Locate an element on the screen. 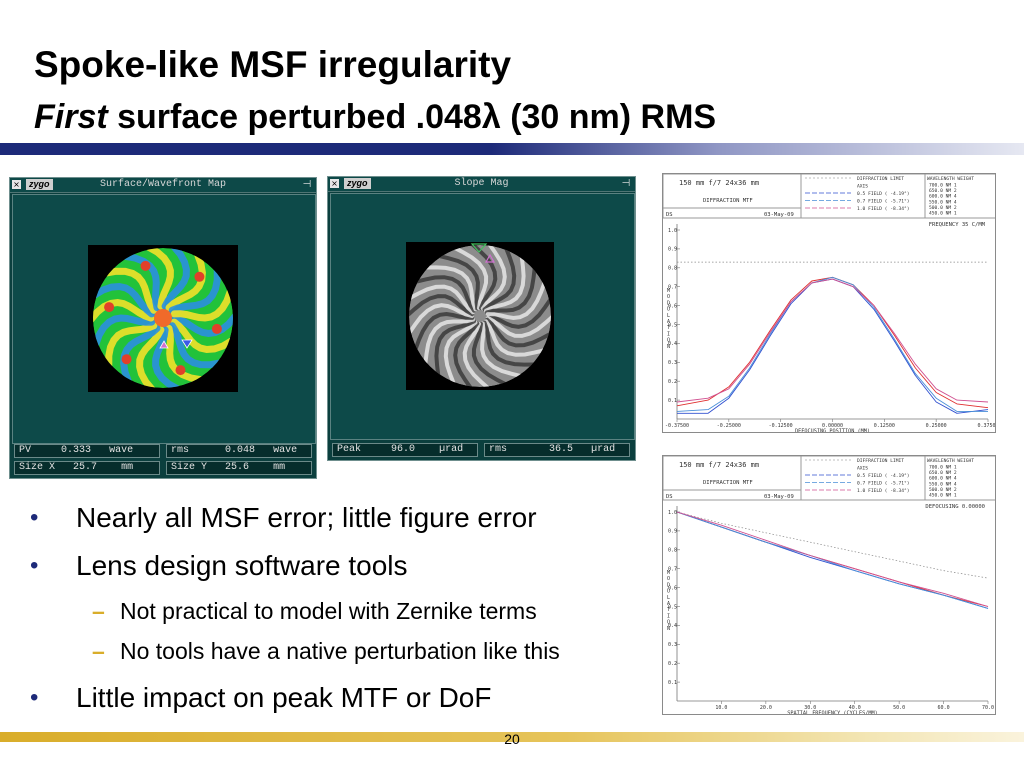  slope-mag-titlebar: × zygo Slope Mag ⊣ is located at coordinates (481, 184).